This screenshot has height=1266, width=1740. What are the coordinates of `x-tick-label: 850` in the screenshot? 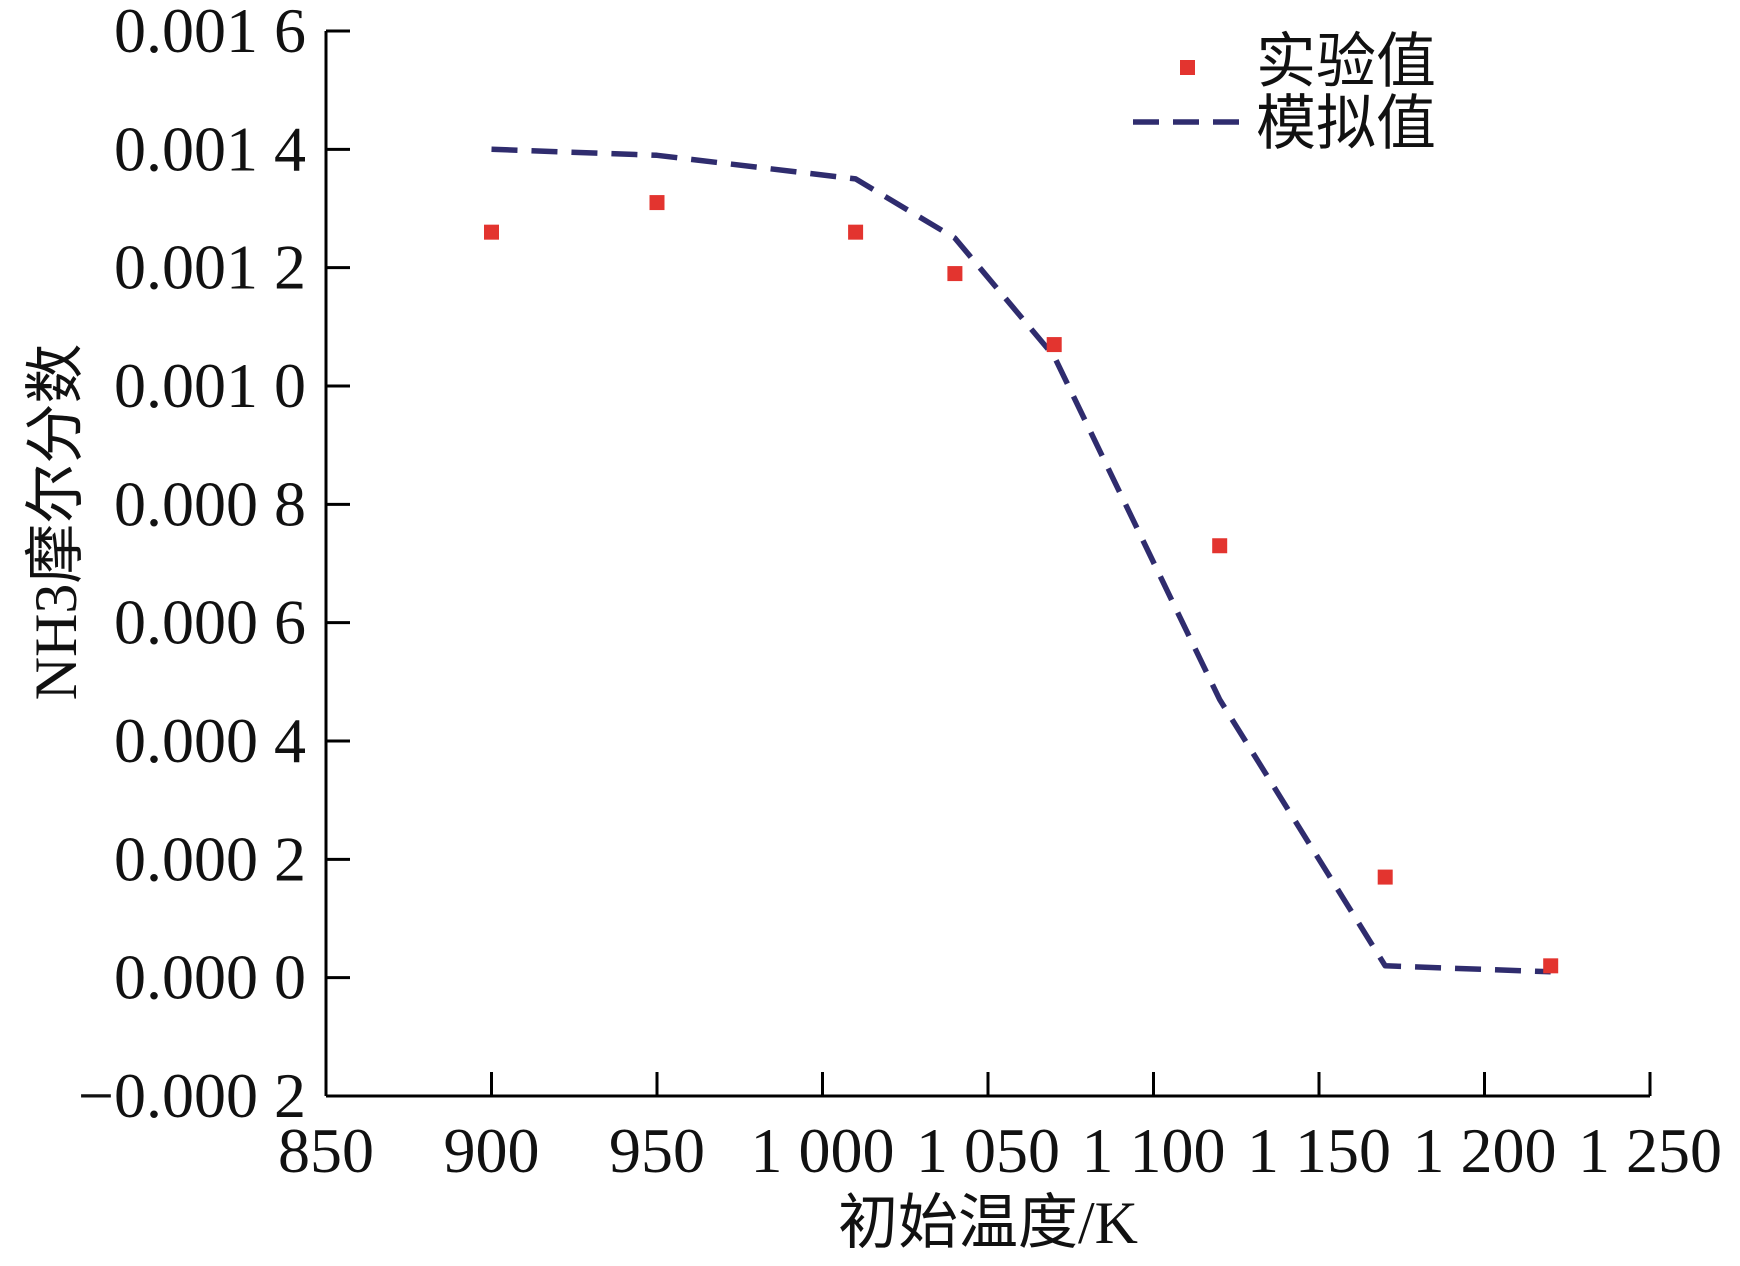 It's located at (326, 1150).